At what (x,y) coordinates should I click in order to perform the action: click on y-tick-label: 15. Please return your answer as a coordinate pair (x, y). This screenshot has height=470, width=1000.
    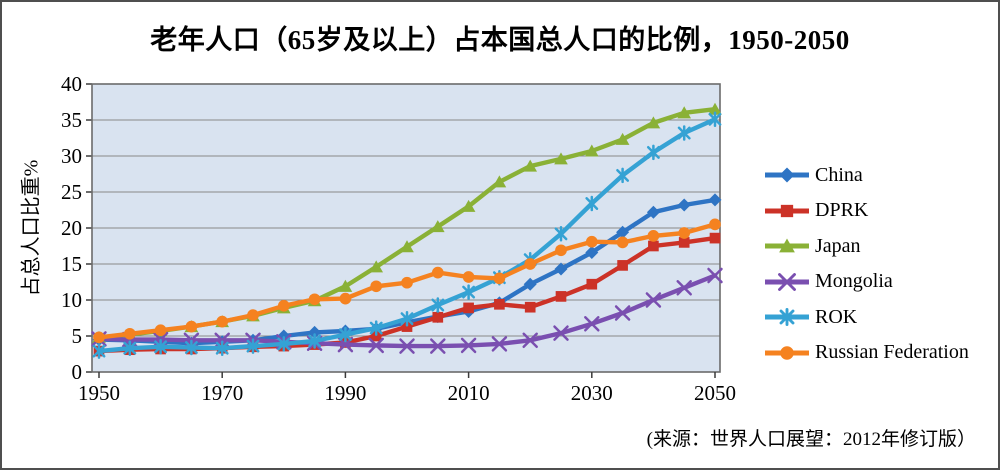
    Looking at the image, I should click on (71, 264).